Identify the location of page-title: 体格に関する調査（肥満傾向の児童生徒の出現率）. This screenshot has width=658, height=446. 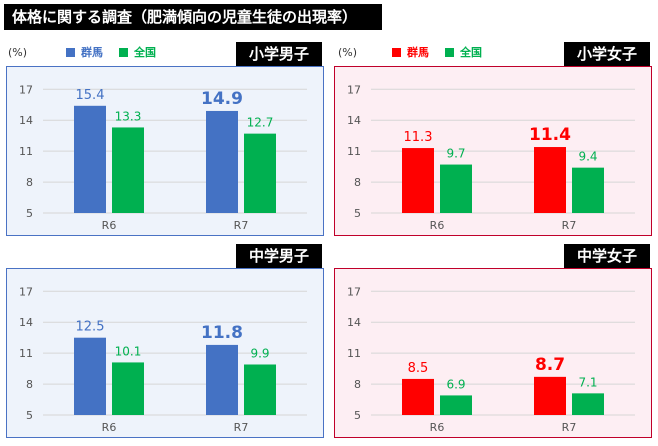
(193, 17).